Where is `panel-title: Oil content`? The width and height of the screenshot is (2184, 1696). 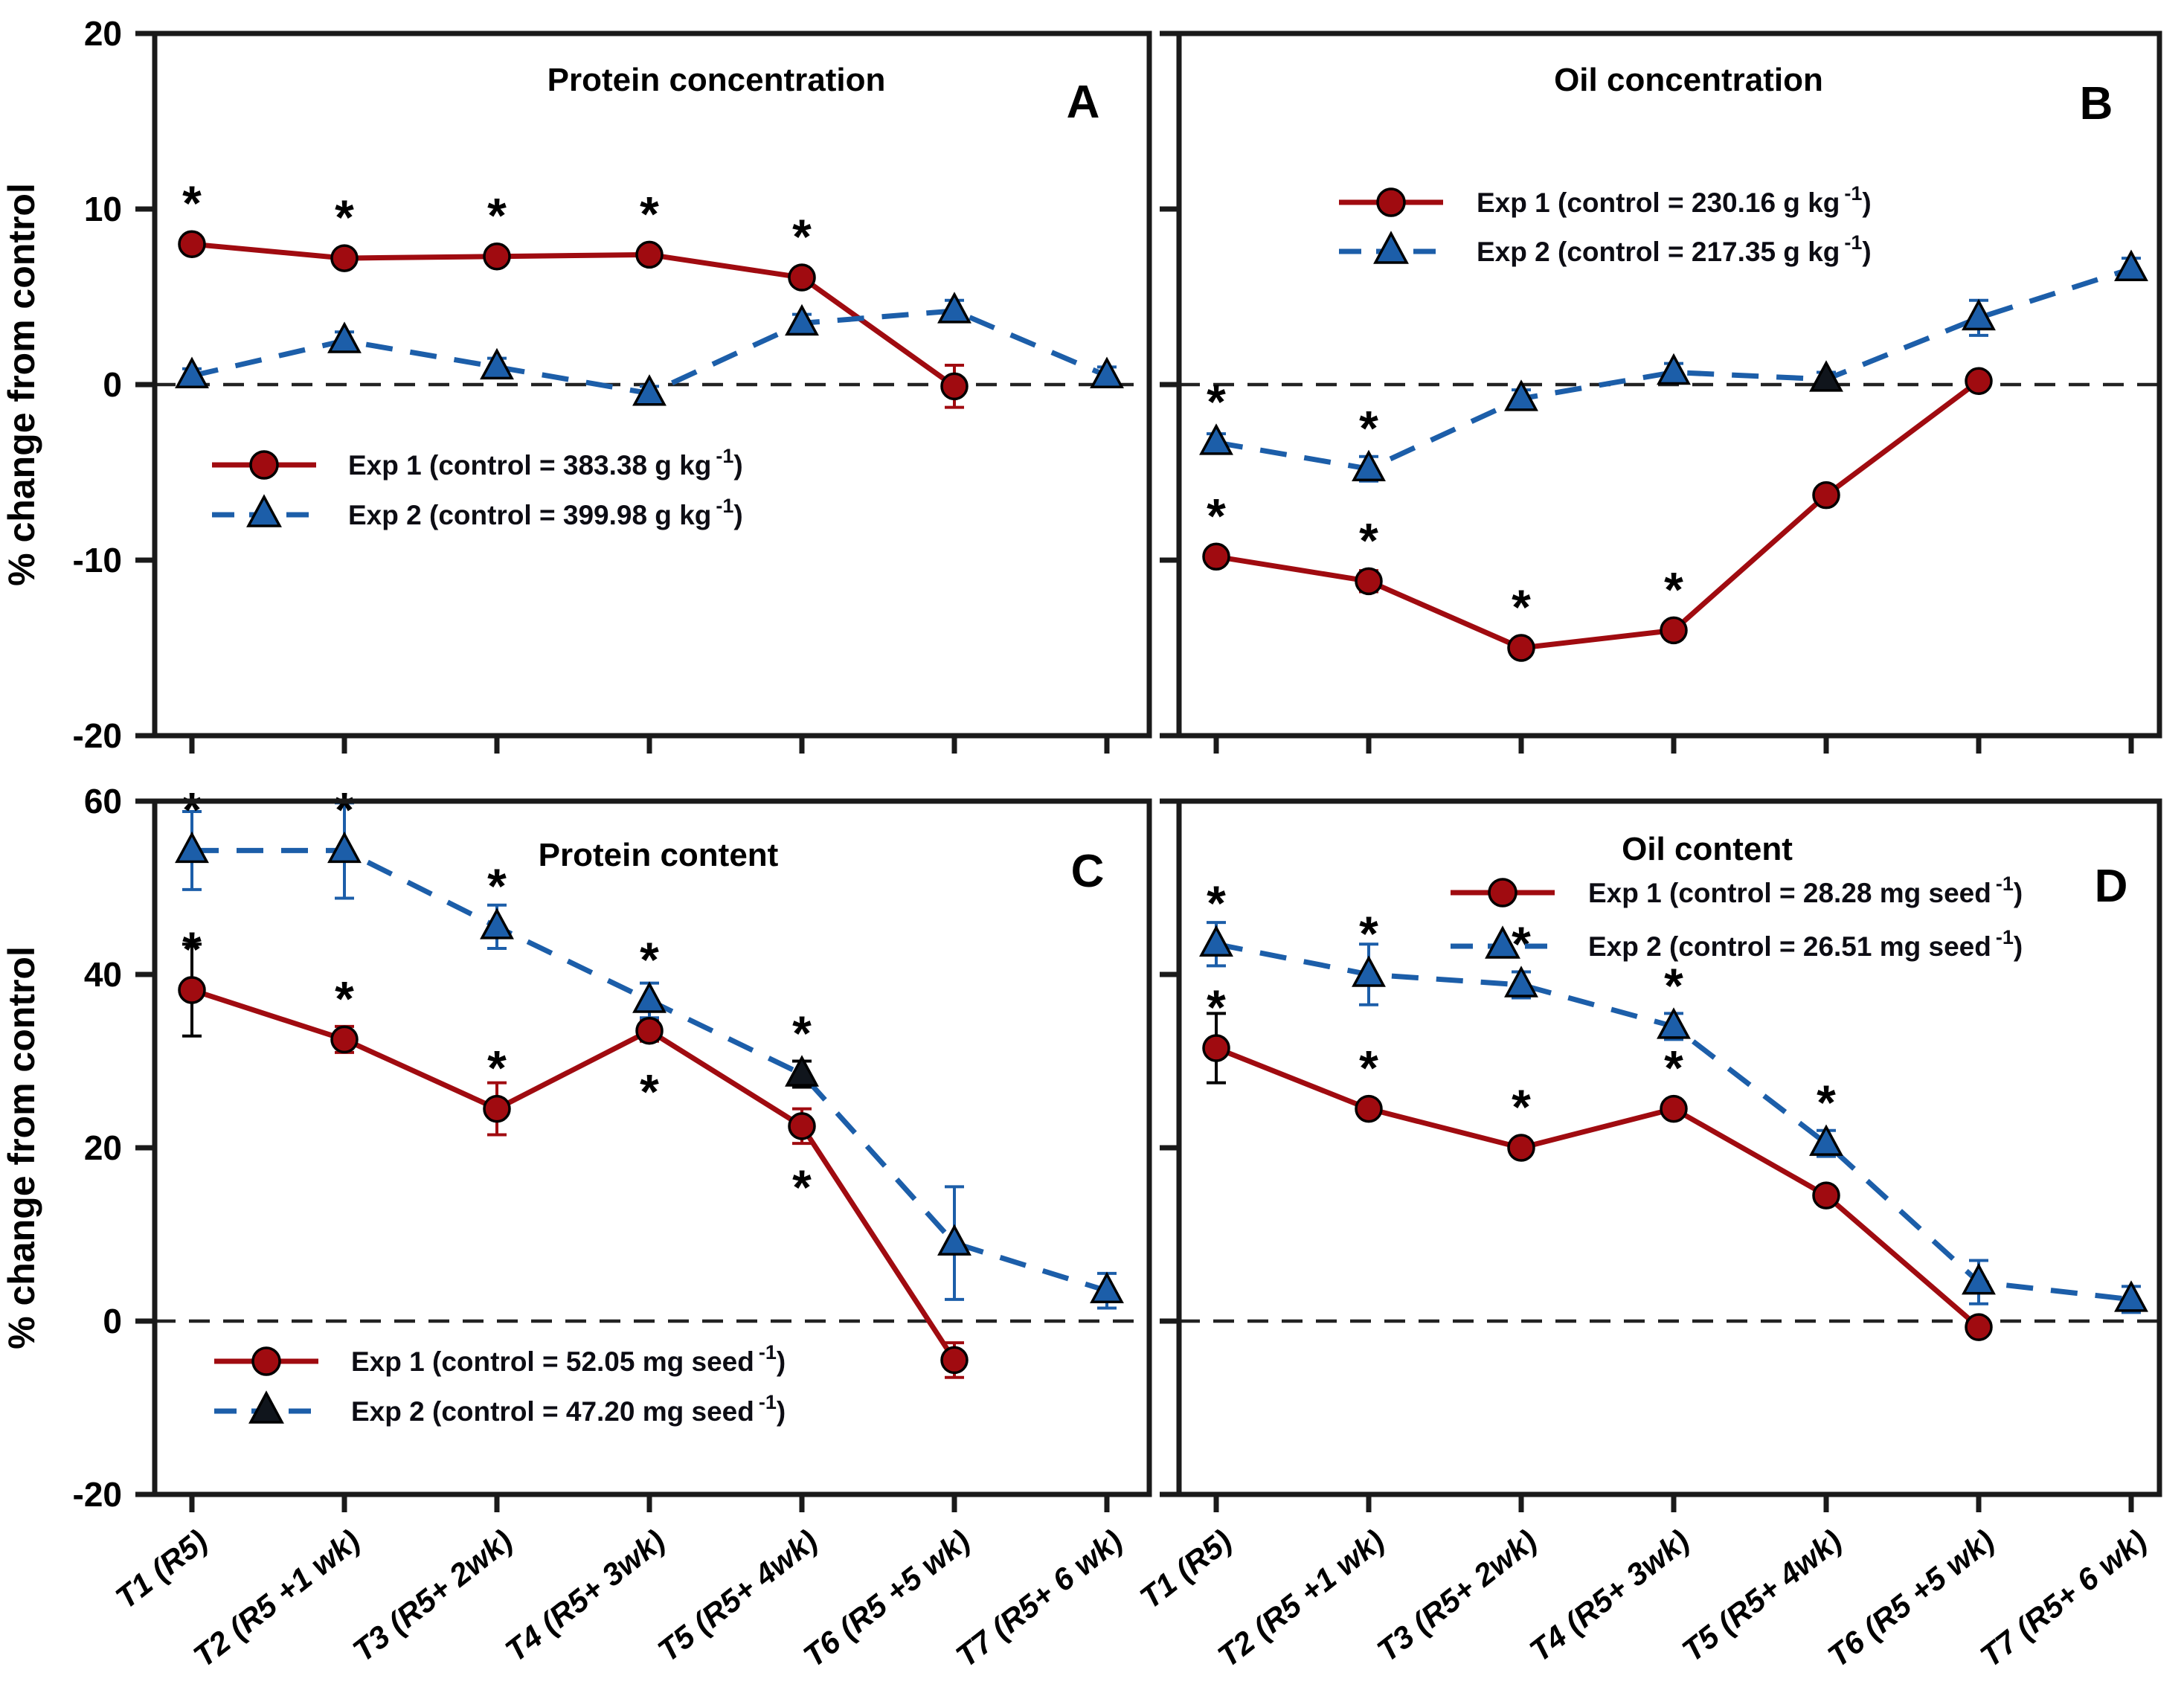
panel-title: Oil content is located at coordinates (1707, 849).